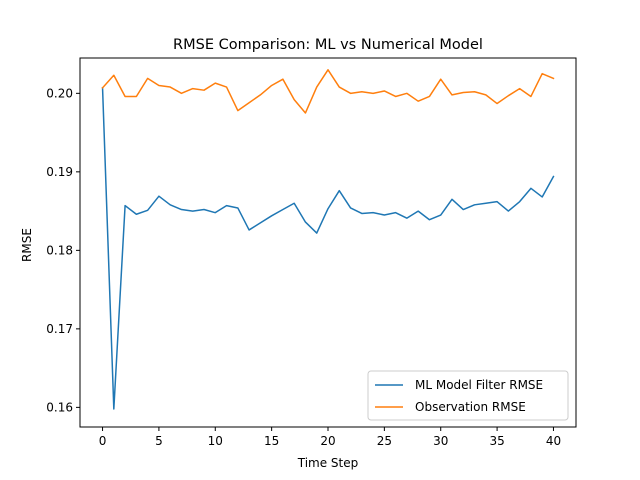  Describe the element at coordinates (384, 441) in the screenshot. I see `x-tick-label: 25` at that location.